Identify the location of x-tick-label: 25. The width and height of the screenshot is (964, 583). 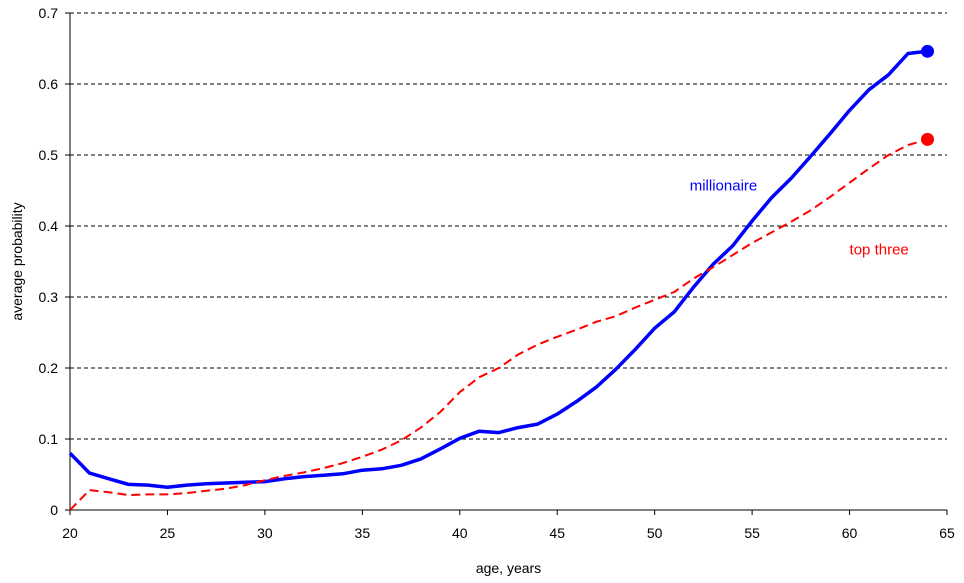
(168, 533).